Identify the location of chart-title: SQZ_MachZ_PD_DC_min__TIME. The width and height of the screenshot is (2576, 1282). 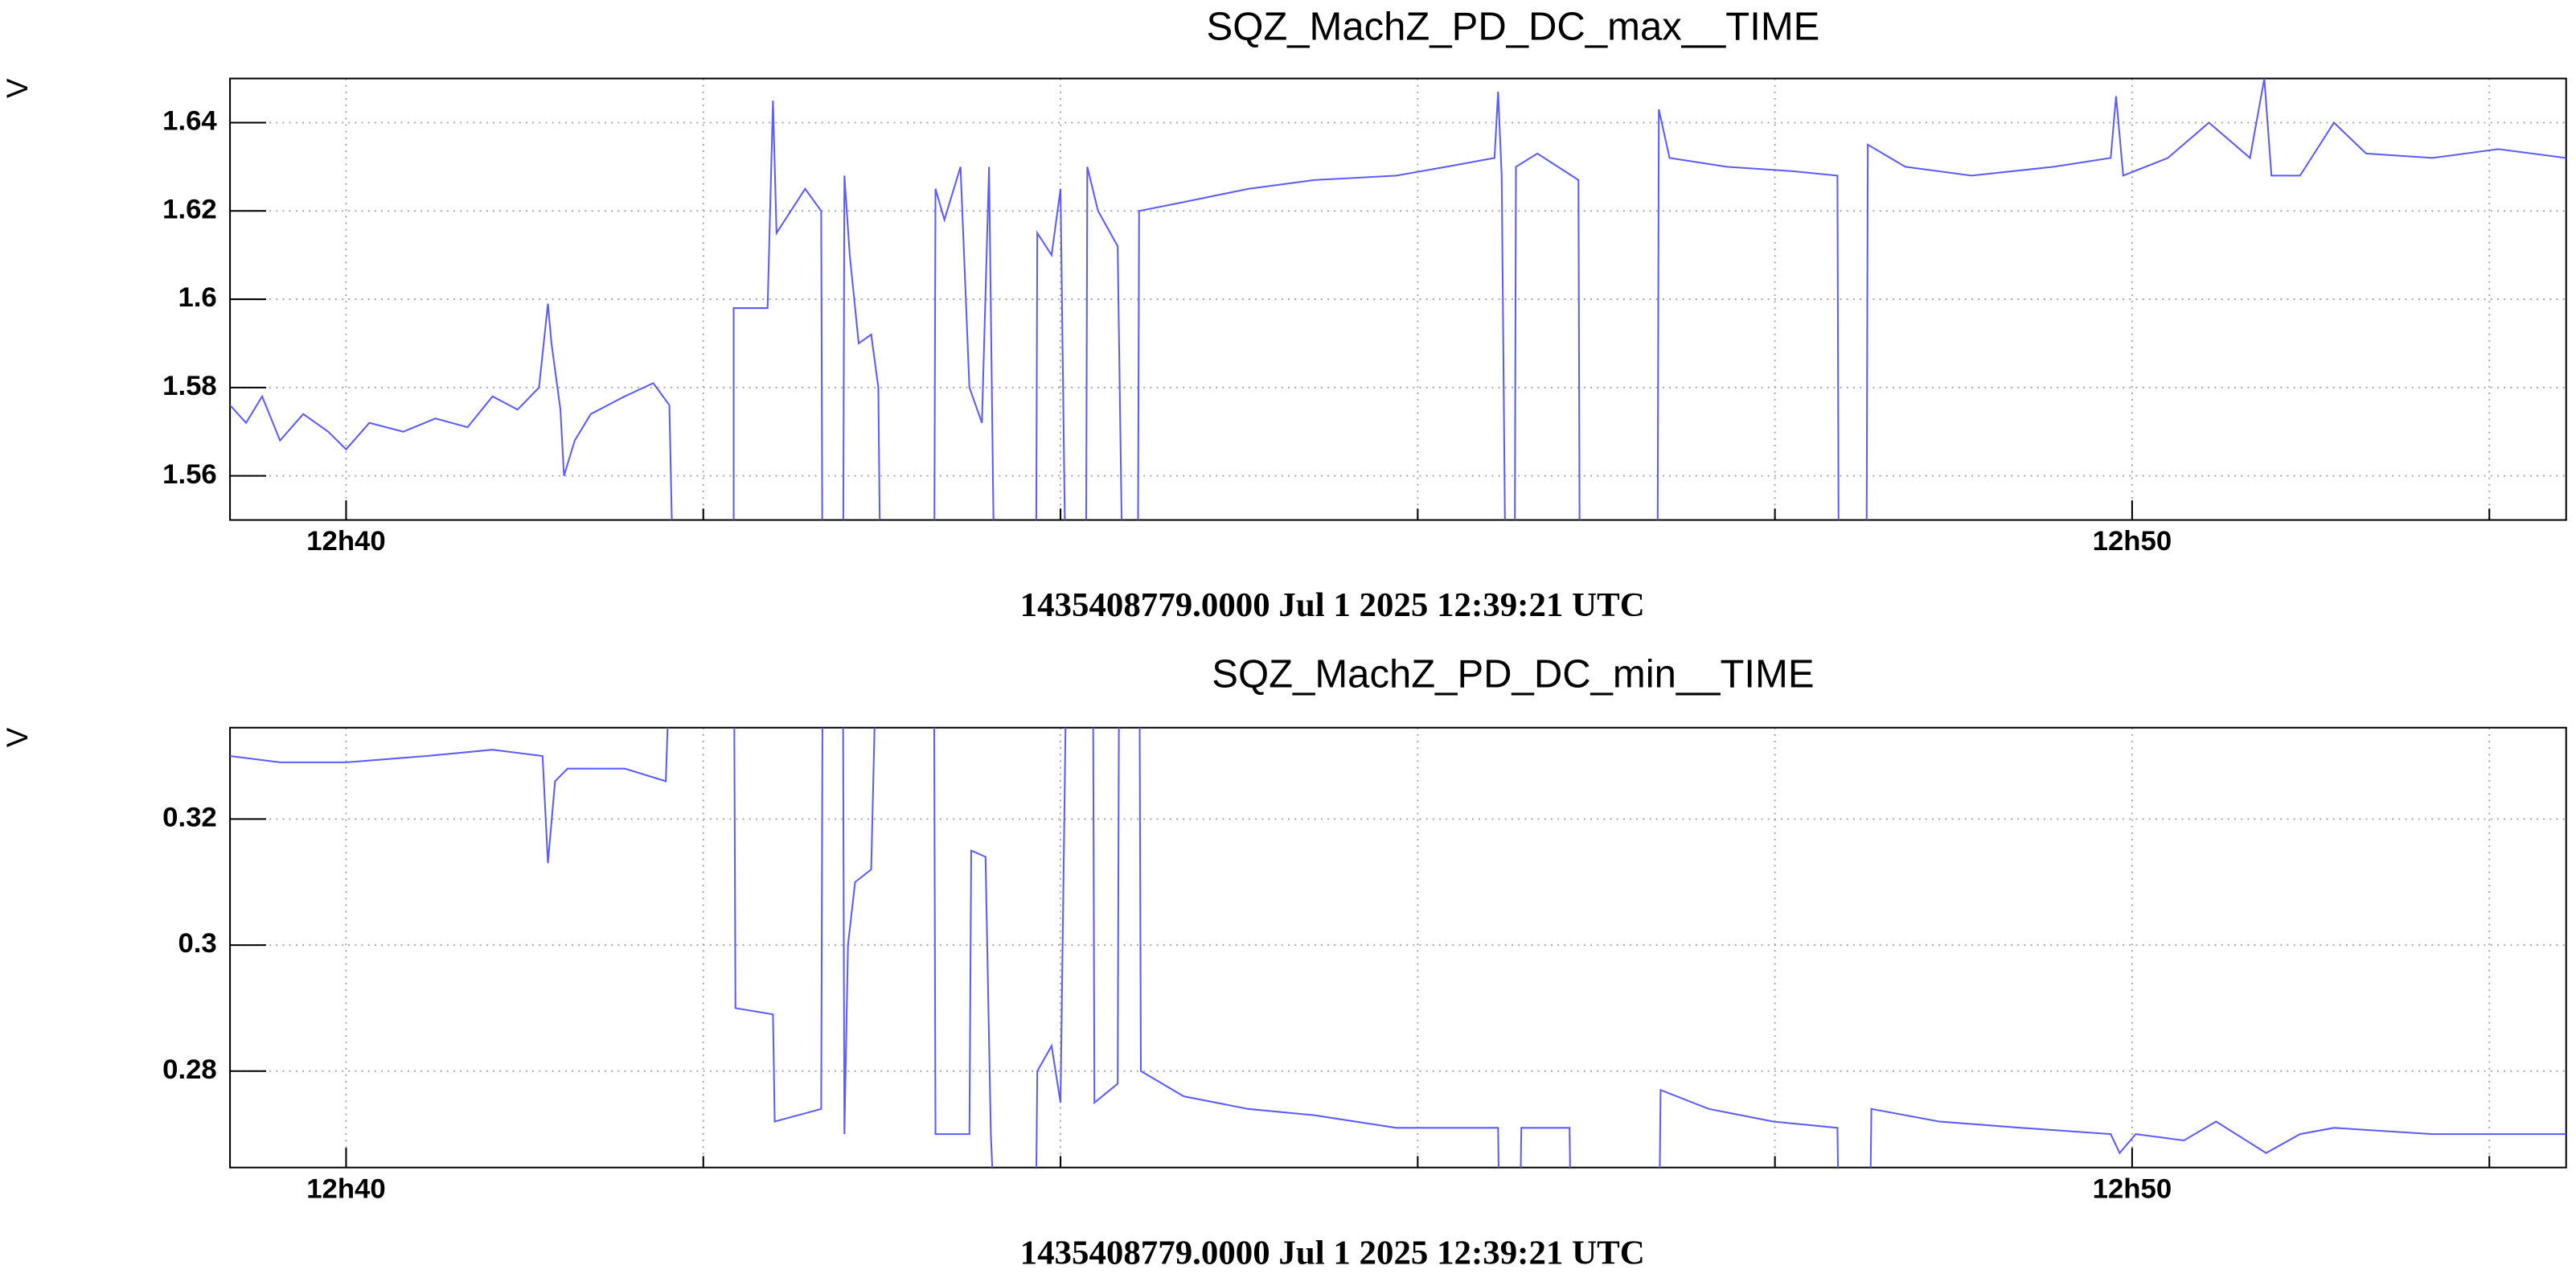
(1513, 674).